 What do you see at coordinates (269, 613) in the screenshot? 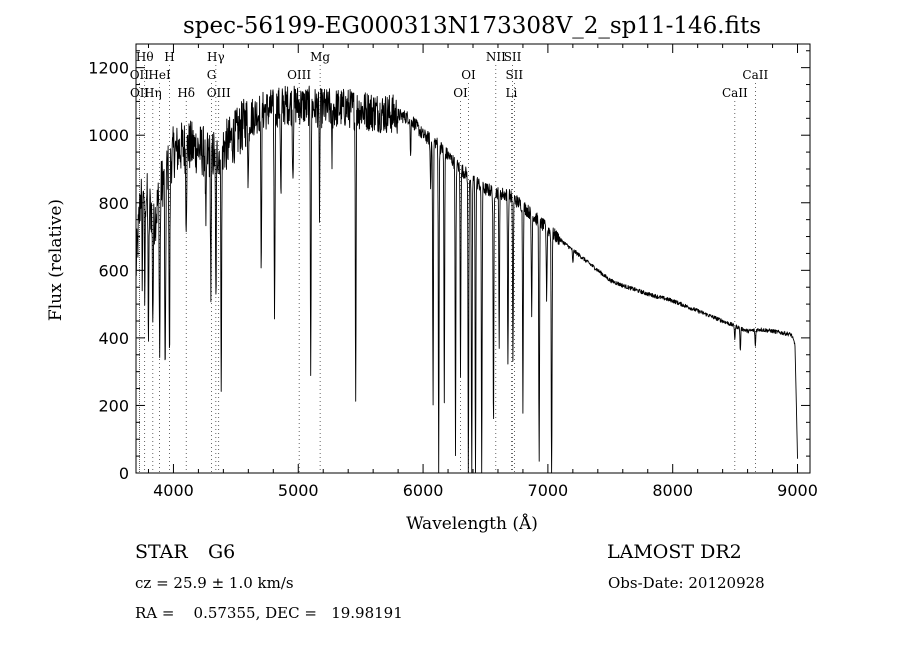
I see `ra-dec-coordinates: RA = 0.57355, DEC = 19.98191` at bounding box center [269, 613].